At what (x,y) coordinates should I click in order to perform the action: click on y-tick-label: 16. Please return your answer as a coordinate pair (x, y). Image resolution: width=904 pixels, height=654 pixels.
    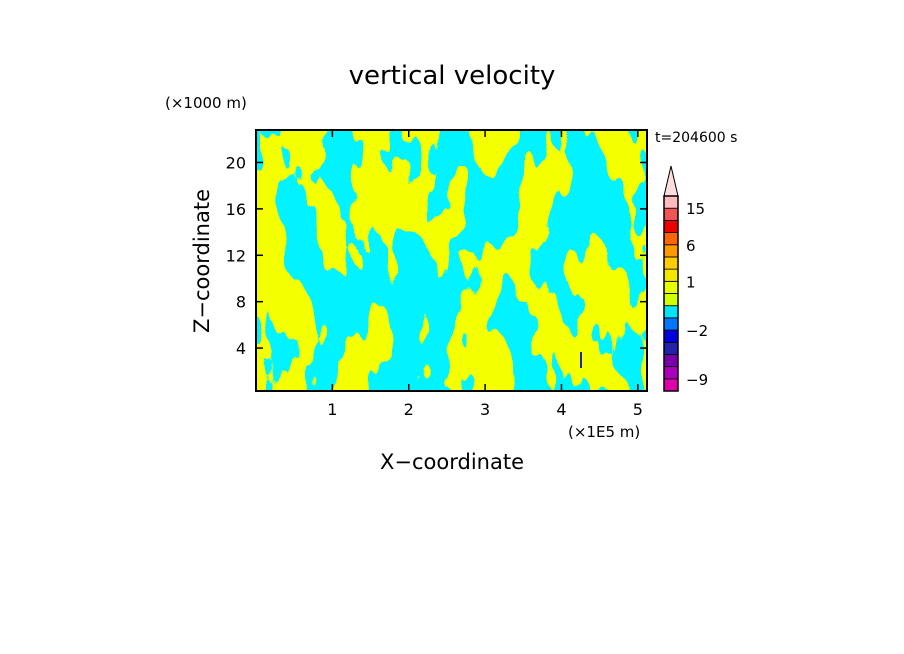
    Looking at the image, I should click on (236, 209).